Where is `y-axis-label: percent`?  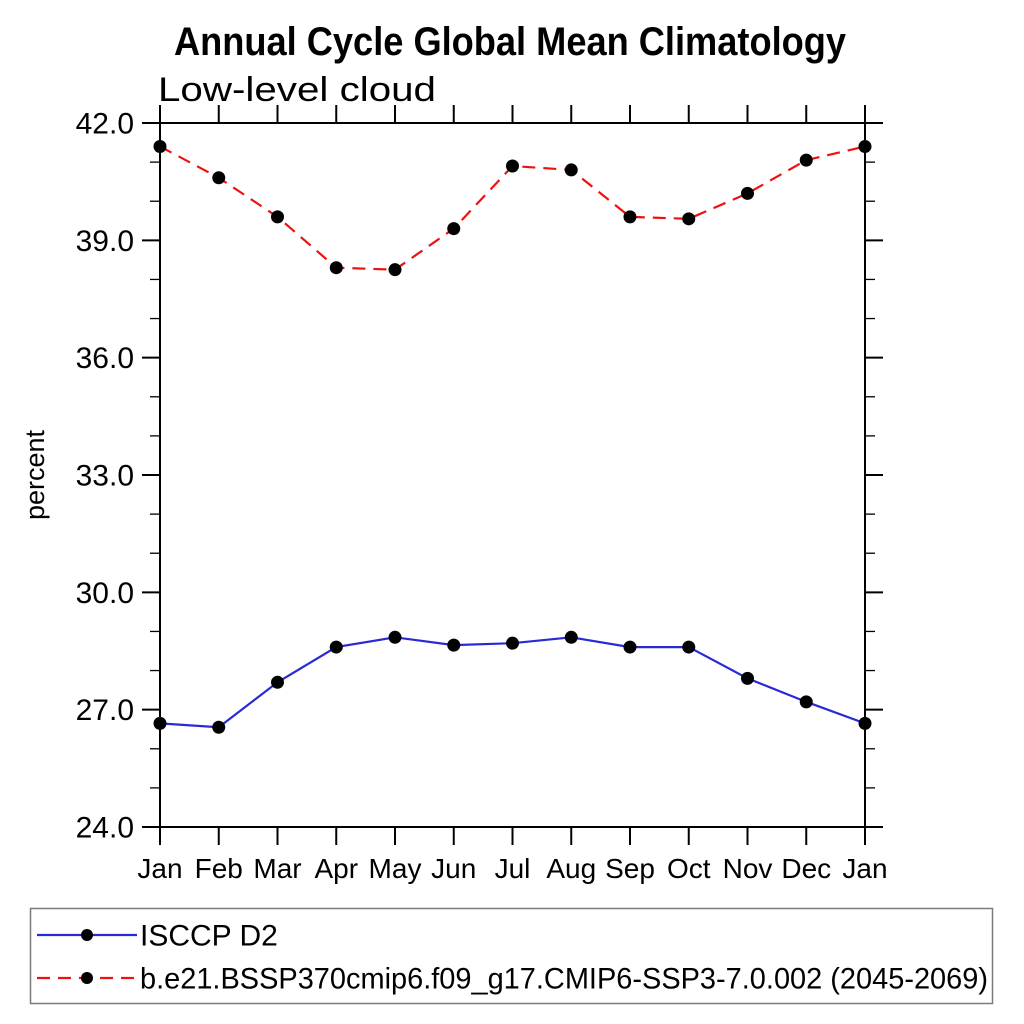 y-axis-label: percent is located at coordinates (35, 474).